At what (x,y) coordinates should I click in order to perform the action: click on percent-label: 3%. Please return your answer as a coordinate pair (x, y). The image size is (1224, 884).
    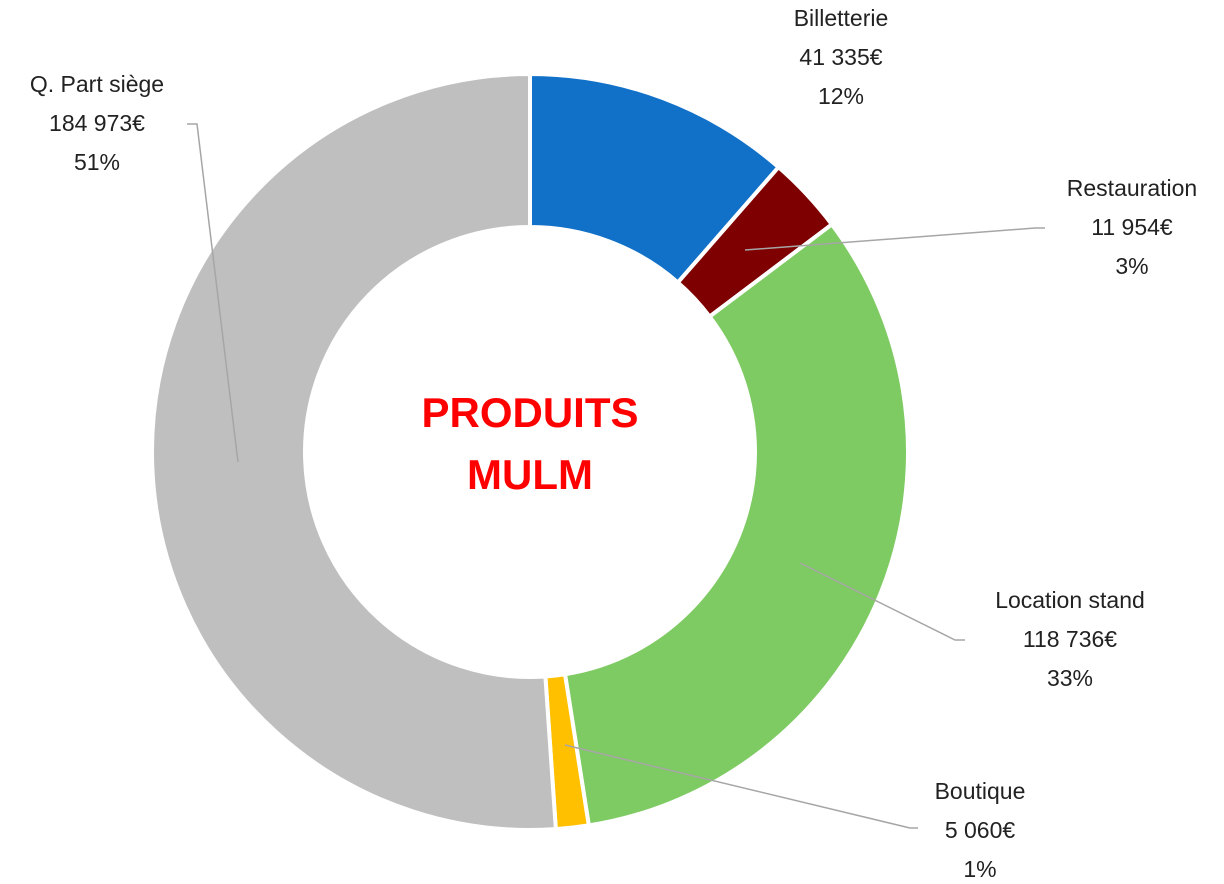
    Looking at the image, I should click on (1131, 266).